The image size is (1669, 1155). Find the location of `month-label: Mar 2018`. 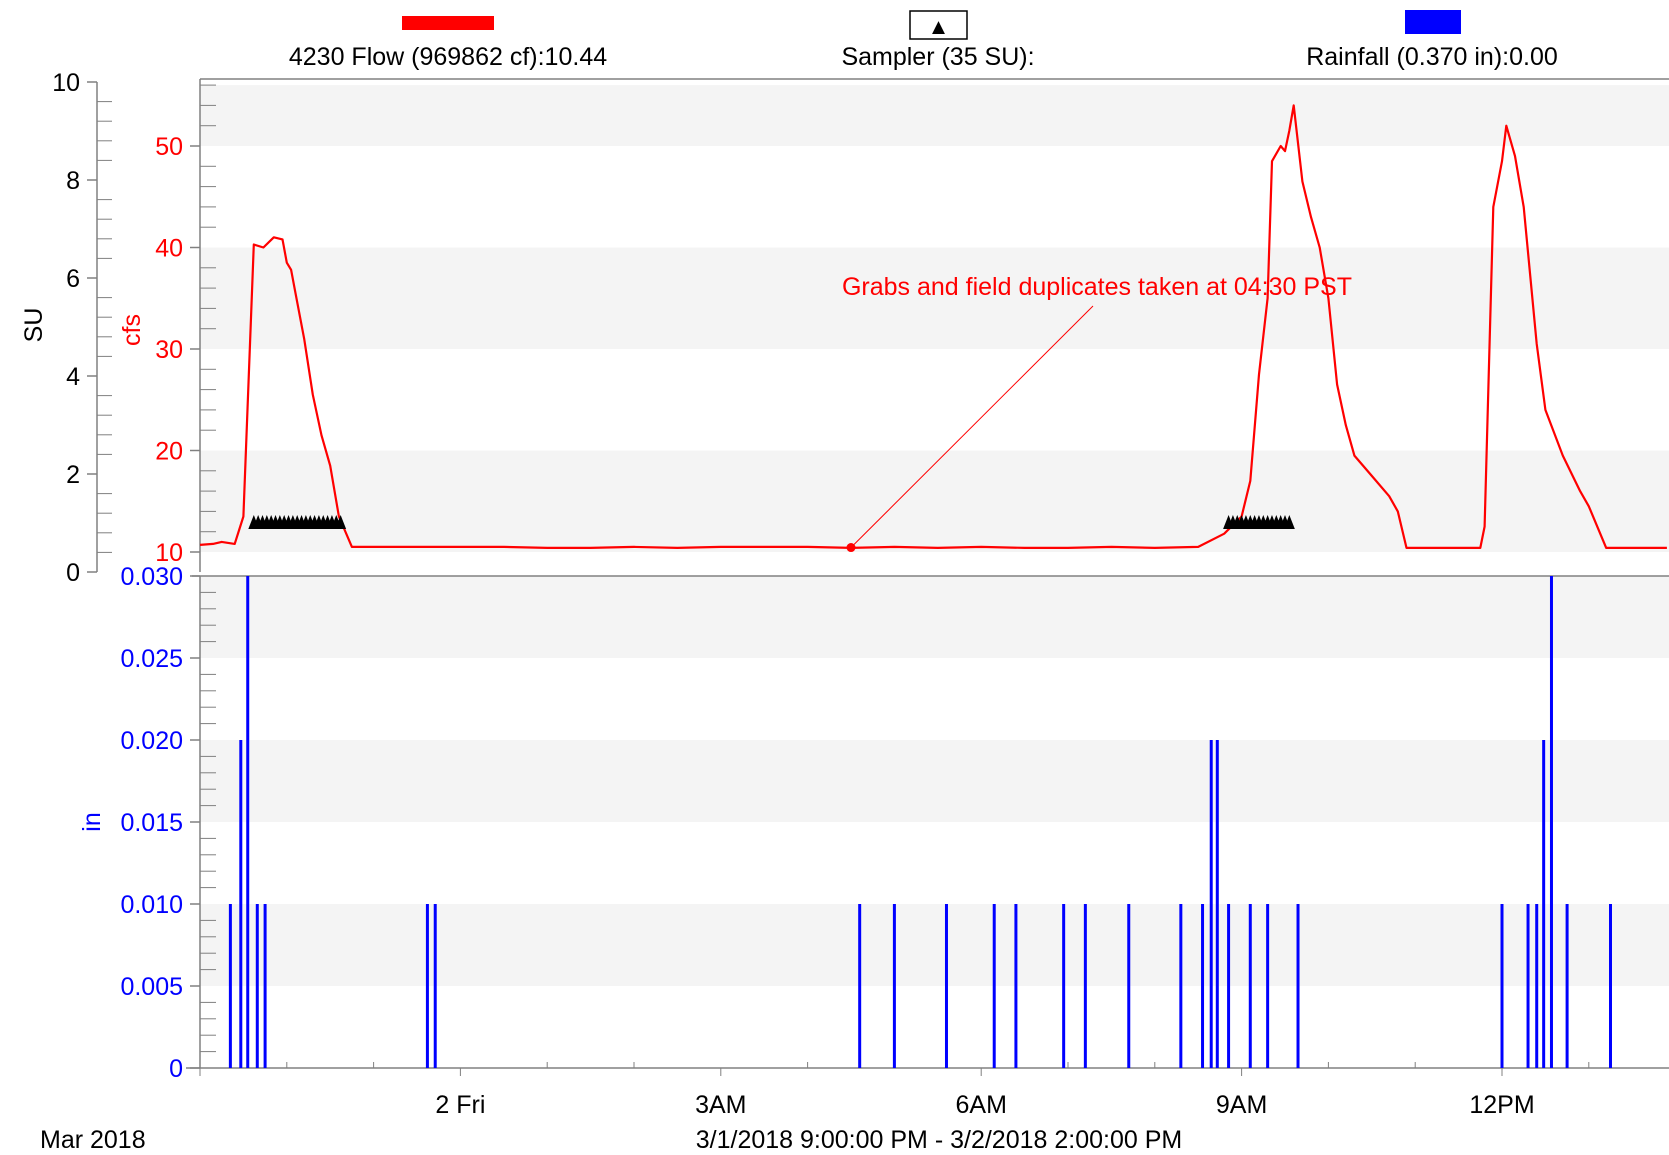

month-label: Mar 2018 is located at coordinates (93, 1140).